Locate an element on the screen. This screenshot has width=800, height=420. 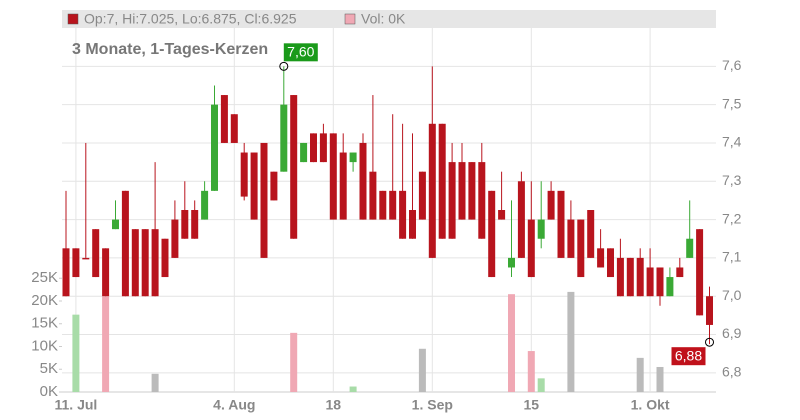
x-tick-label: 11. Jul is located at coordinates (75, 405).